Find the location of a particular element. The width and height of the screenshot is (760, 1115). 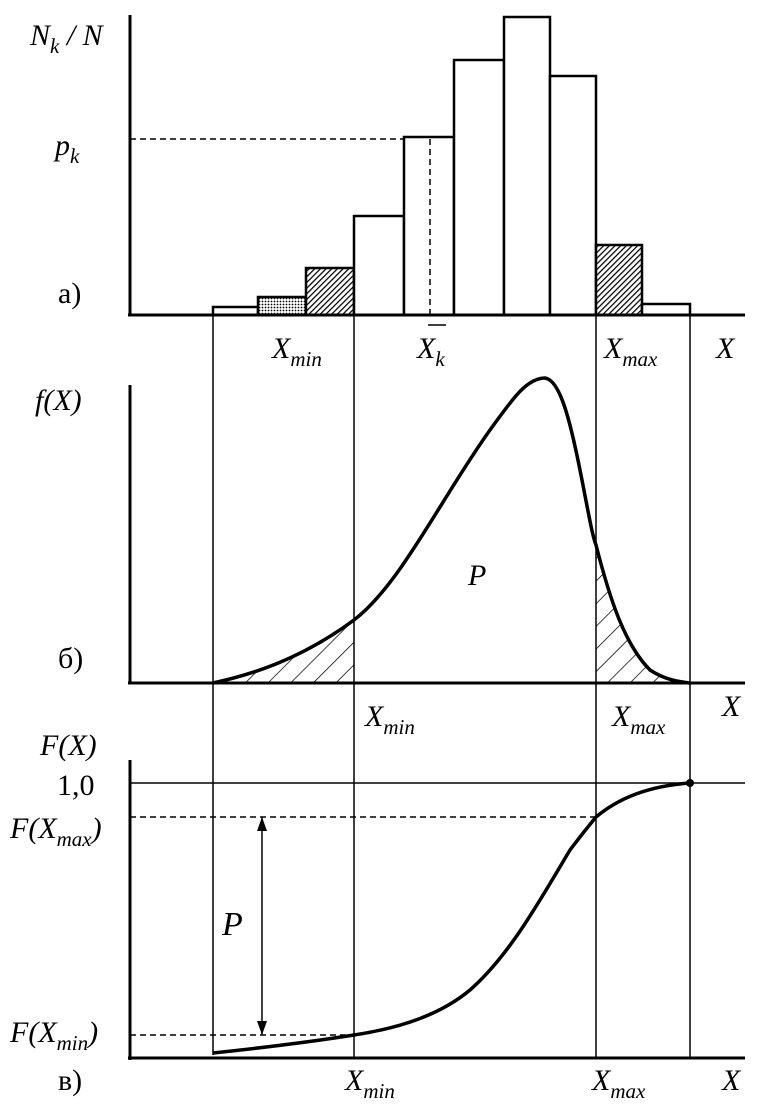

y-label: Nk / N is located at coordinates (67, 38).